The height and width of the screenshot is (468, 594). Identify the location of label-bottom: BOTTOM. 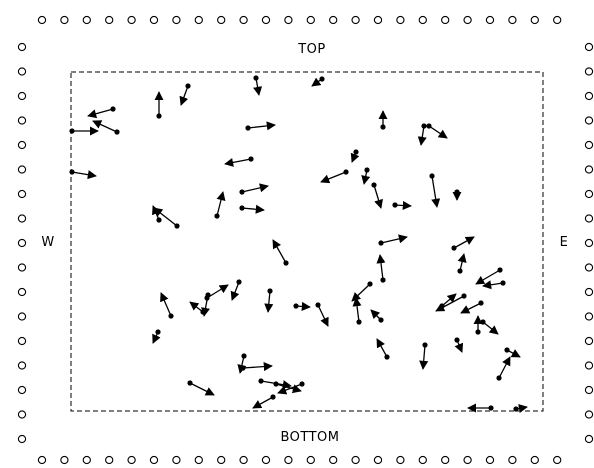
(309, 437).